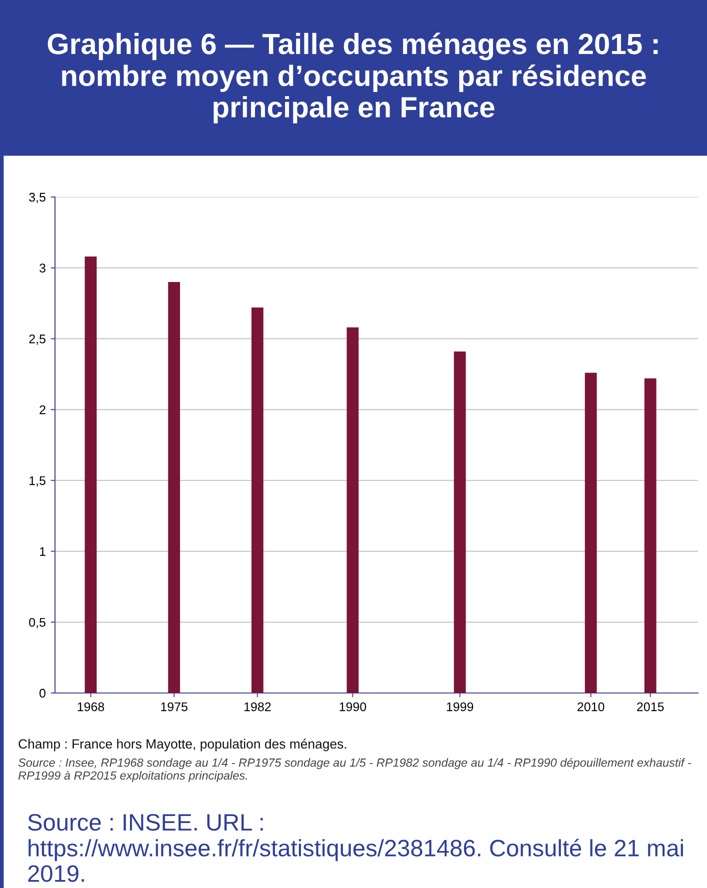 This screenshot has width=707, height=888. Describe the element at coordinates (174, 707) in the screenshot. I see `x-tick-label: 1975` at that location.